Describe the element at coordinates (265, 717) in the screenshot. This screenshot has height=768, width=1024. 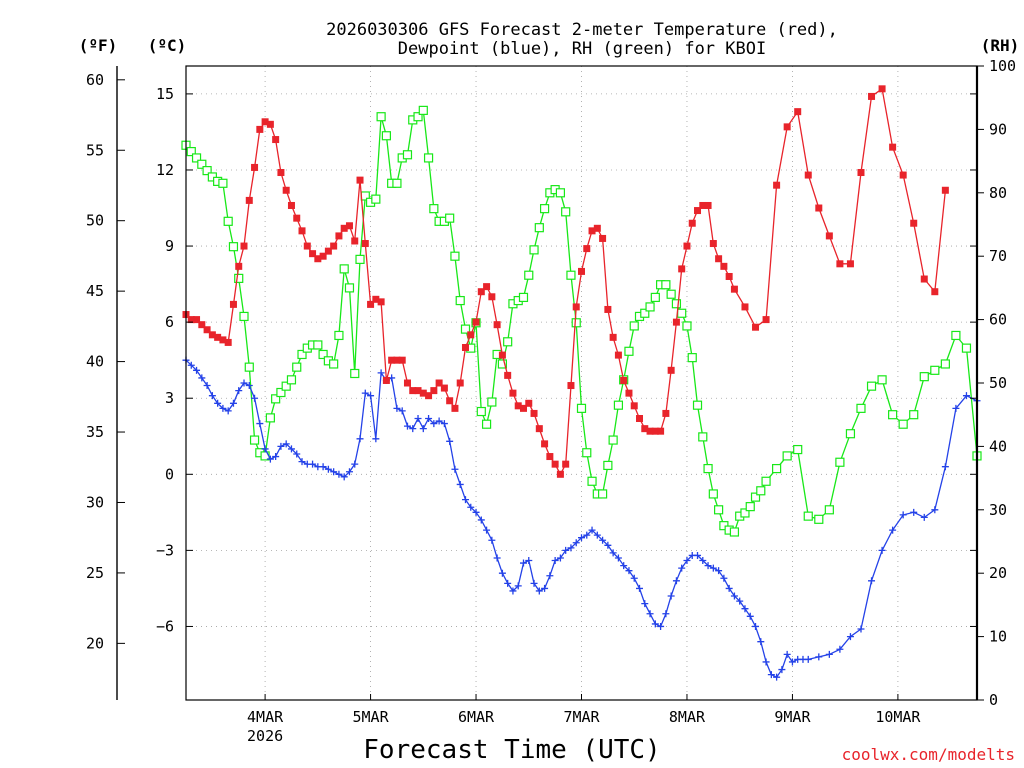
I see `x-tick-label: 4MAR` at that location.